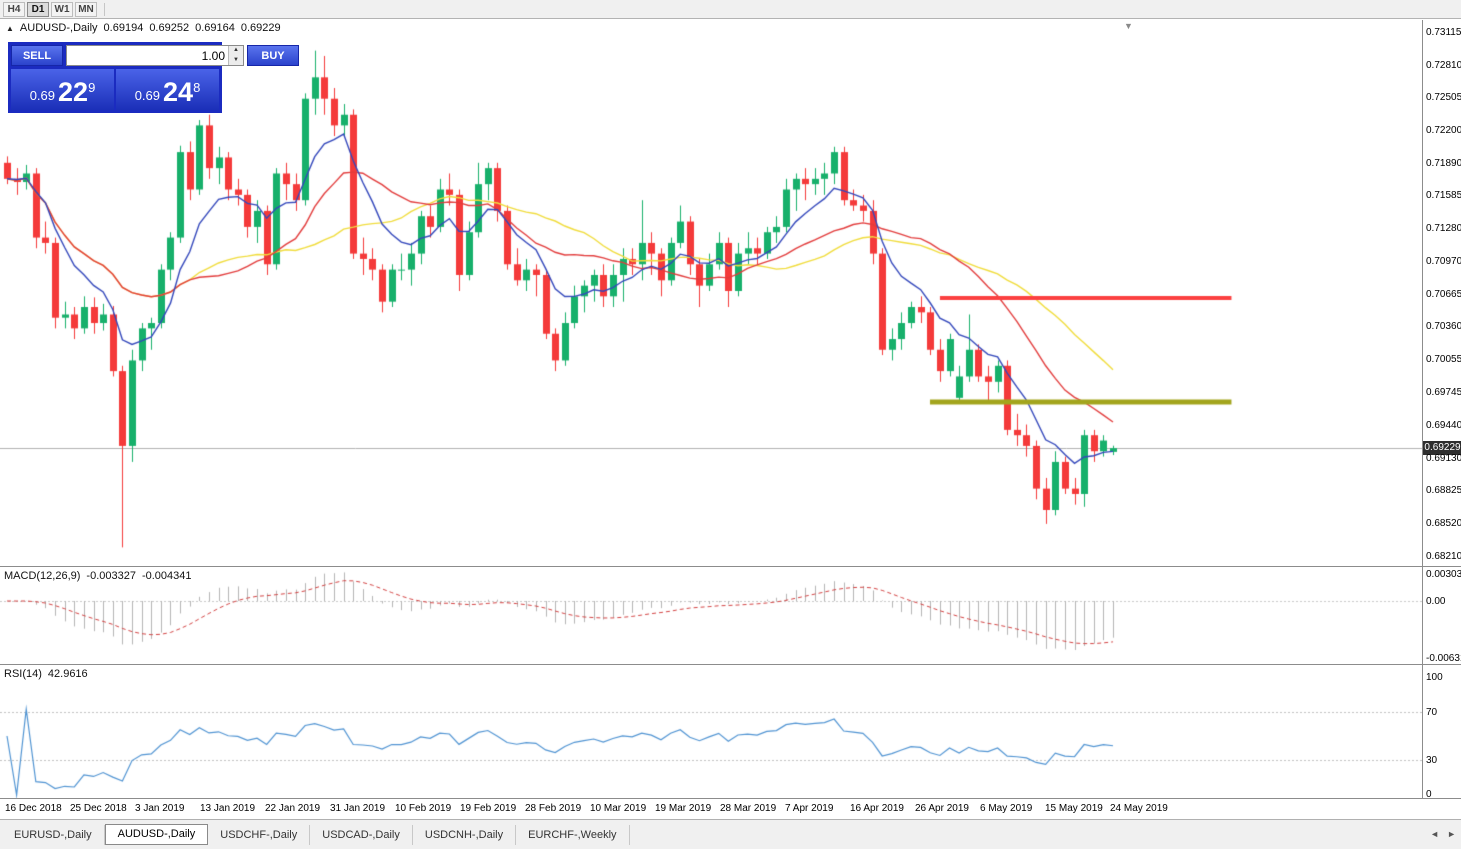  Describe the element at coordinates (1442, 448) in the screenshot. I see `bid-price-tag: 0.69229` at that location.